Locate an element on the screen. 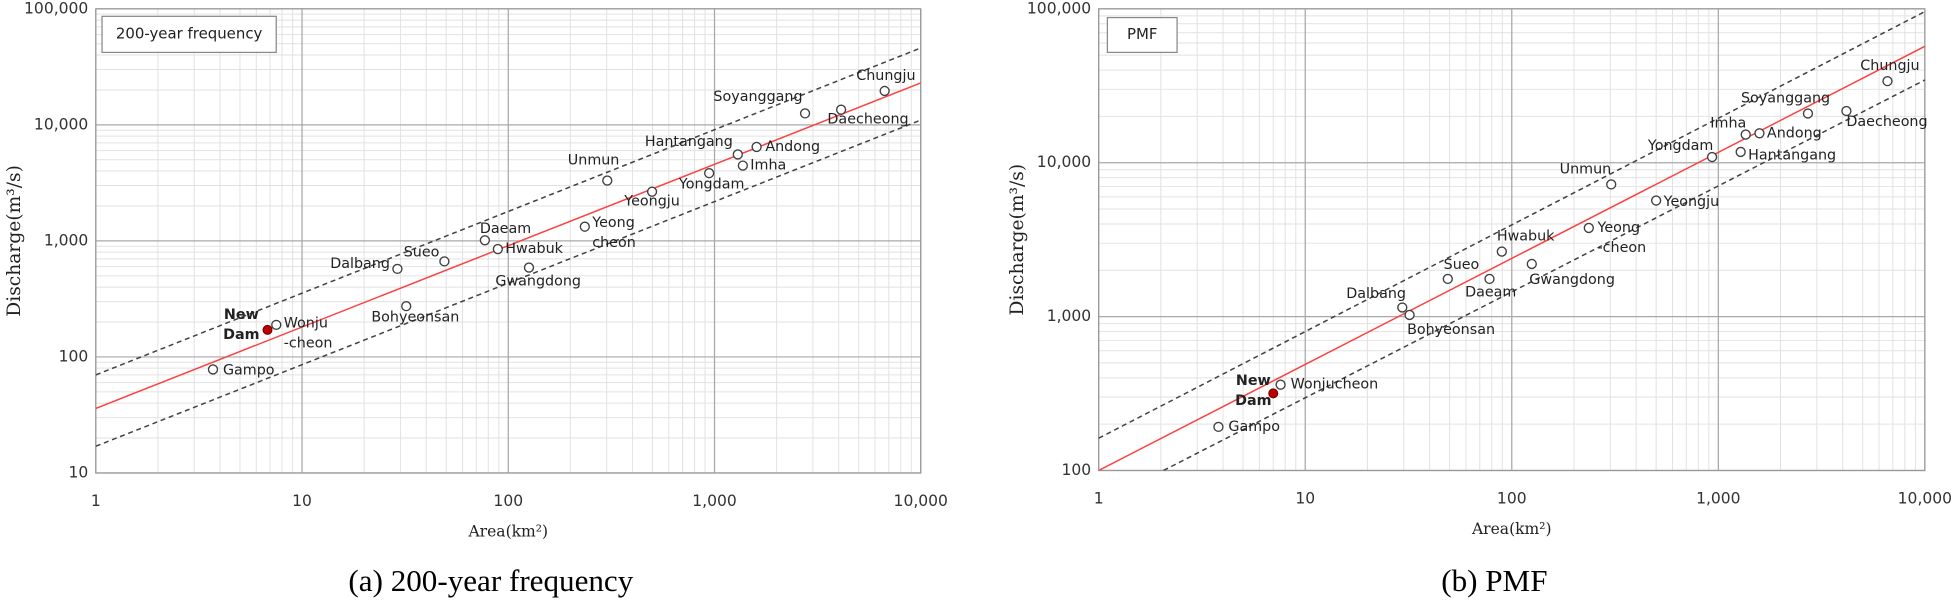 The height and width of the screenshot is (605, 1951). point-label: cheon is located at coordinates (614, 243).